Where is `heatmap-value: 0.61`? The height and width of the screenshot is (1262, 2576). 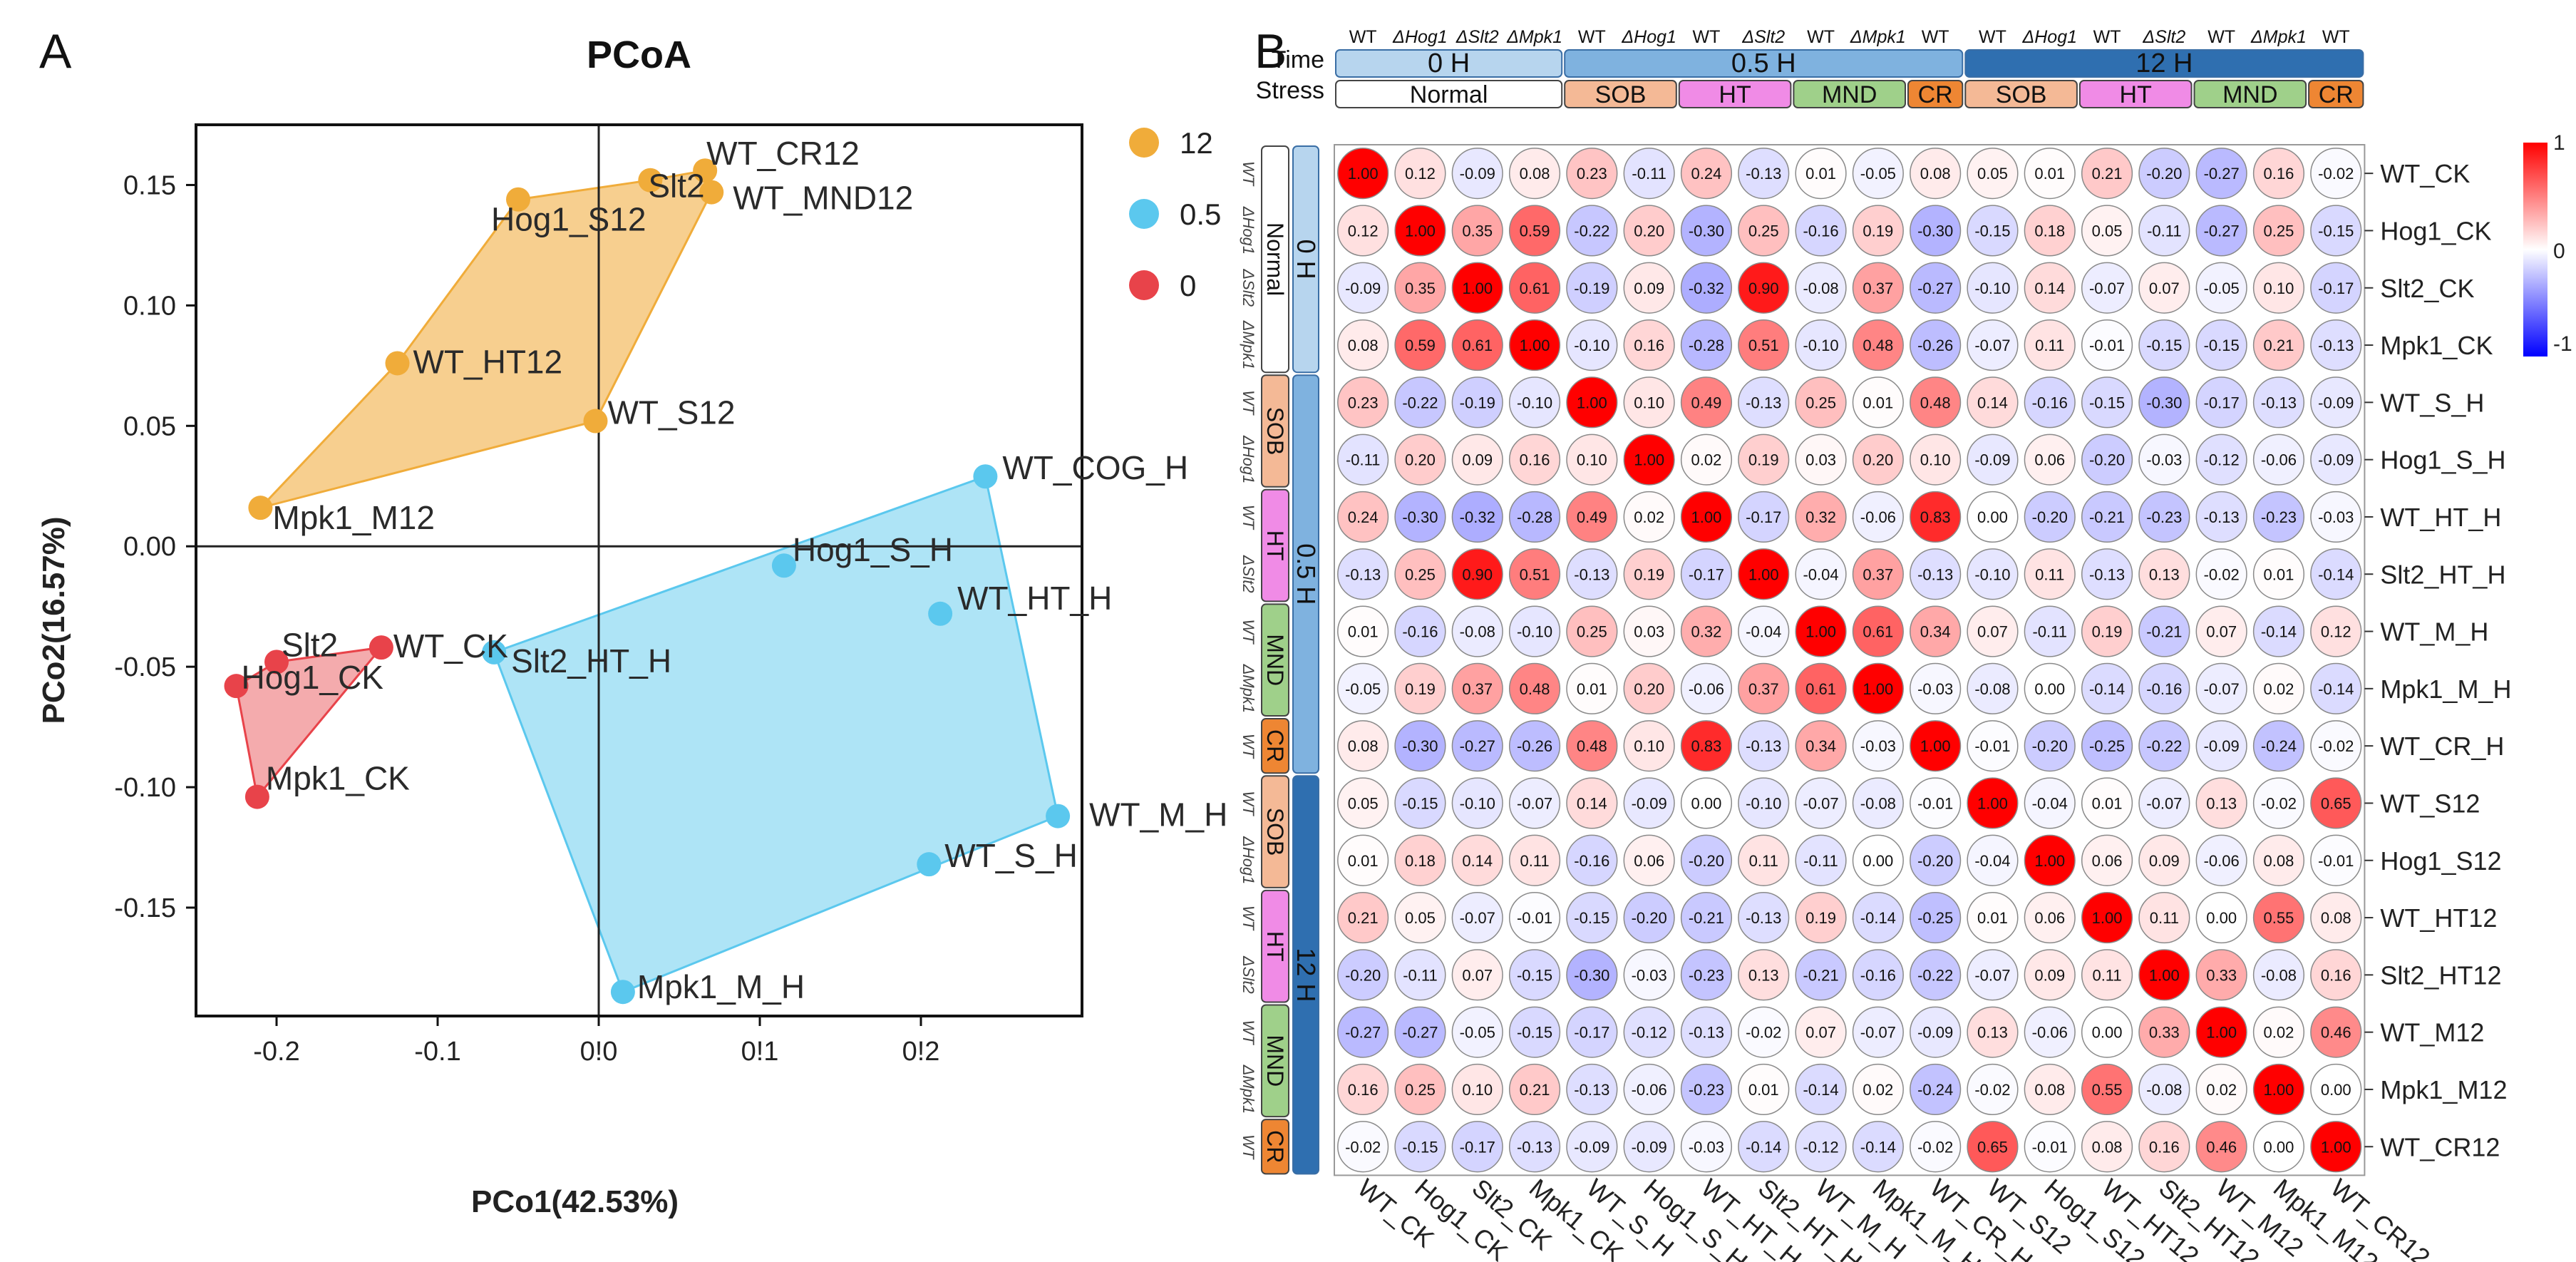 heatmap-value: 0.61 is located at coordinates (1477, 346).